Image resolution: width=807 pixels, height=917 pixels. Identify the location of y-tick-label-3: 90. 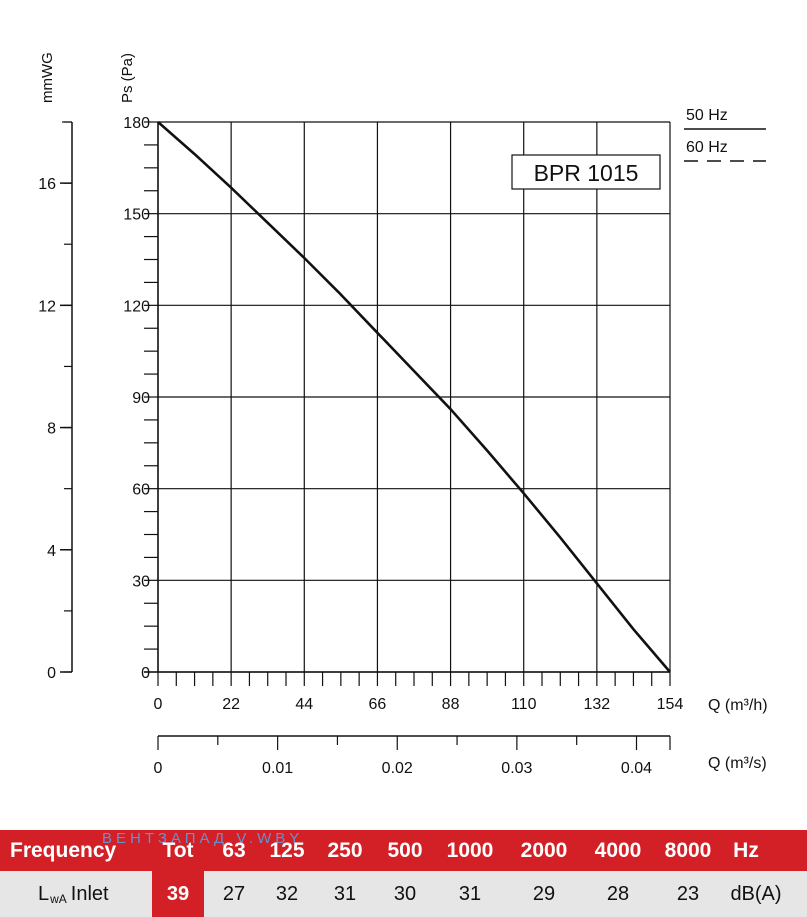
(141, 398).